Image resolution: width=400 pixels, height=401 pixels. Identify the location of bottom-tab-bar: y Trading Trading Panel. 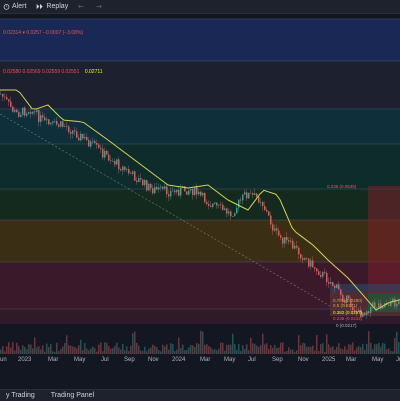
(200, 395).